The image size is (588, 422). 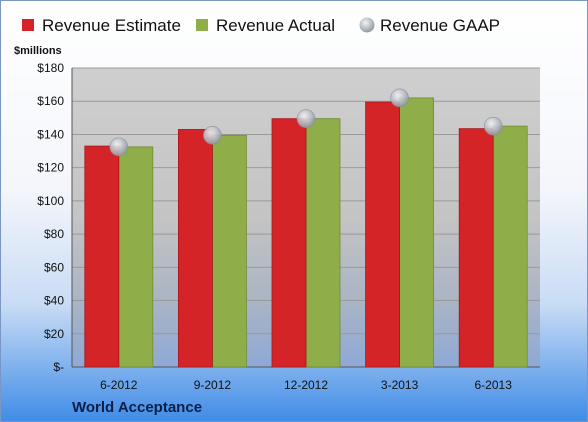 I want to click on x-axis: 6-2012 9-2012 12-2012 3-2013 6-2013, so click(x=306, y=385).